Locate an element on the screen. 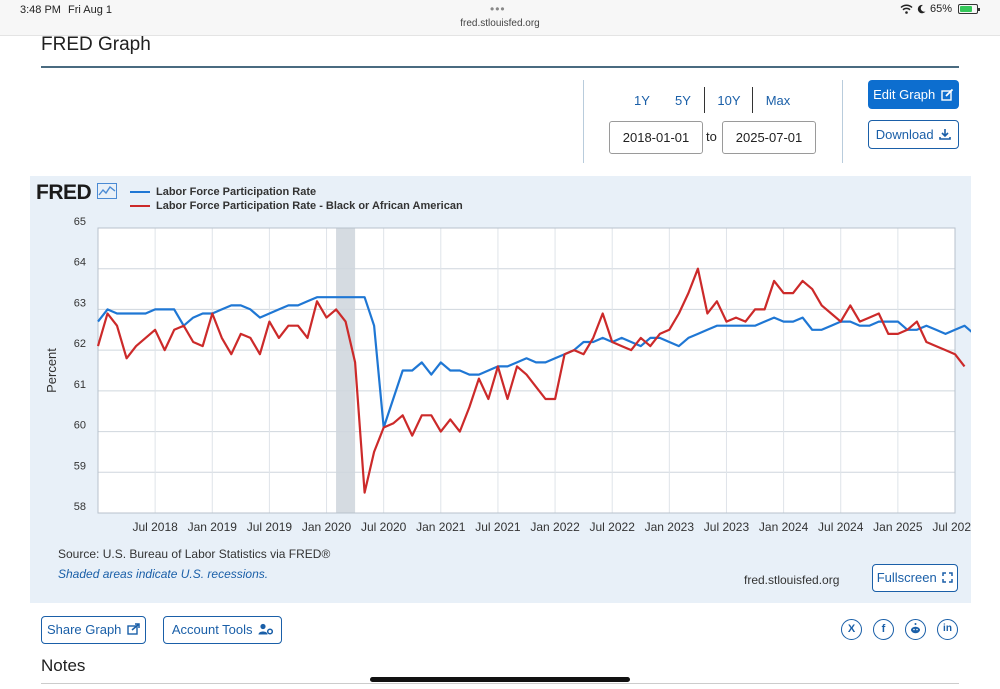 Image resolution: width=1000 pixels, height=689 pixels. account-tools-label: Account Tools is located at coordinates (212, 629).